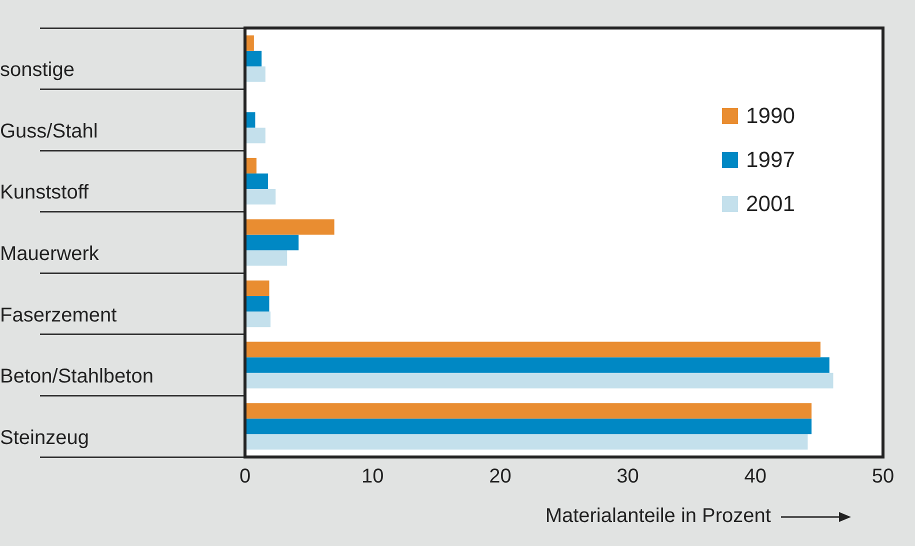 Image resolution: width=915 pixels, height=546 pixels. I want to click on x-axis-title: Materialanteile in Prozent, so click(658, 516).